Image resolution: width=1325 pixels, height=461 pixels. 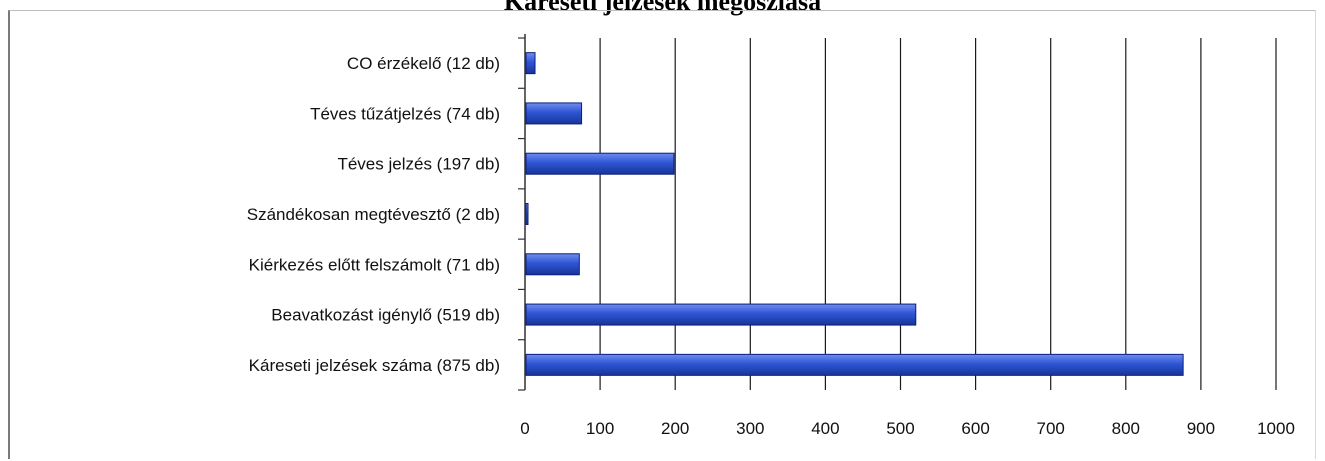 What do you see at coordinates (600, 428) in the screenshot?
I see `x-tick-label-100: 100` at bounding box center [600, 428].